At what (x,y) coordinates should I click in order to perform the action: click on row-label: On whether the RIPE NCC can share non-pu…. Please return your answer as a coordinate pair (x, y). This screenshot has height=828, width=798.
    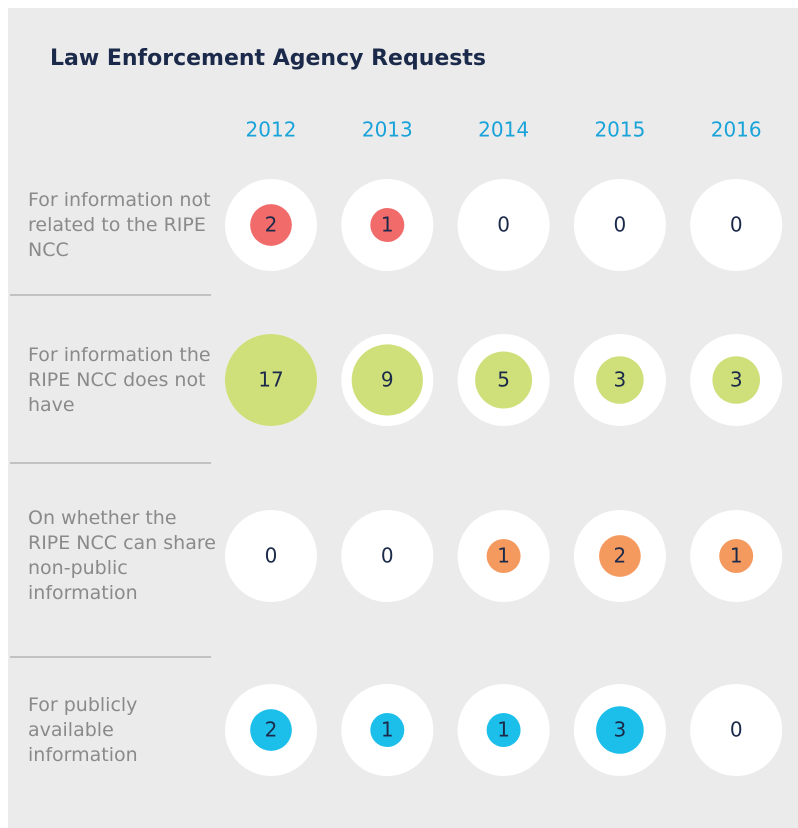
    Looking at the image, I should click on (122, 555).